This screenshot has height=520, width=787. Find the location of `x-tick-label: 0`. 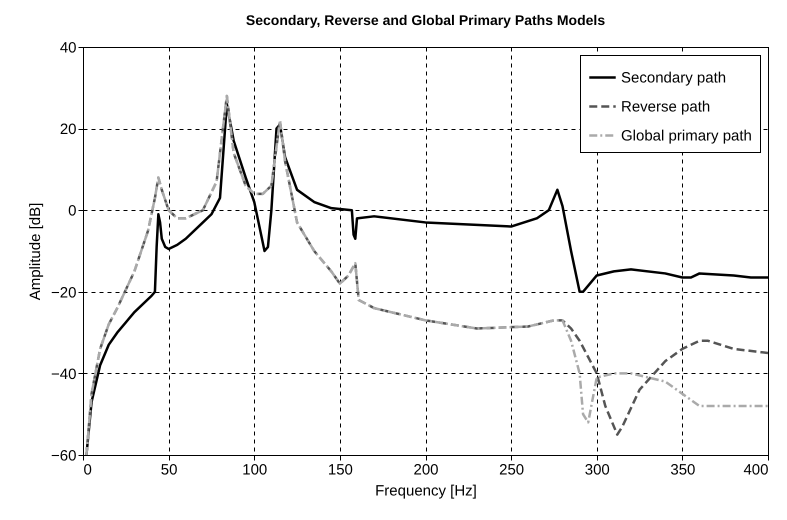

x-tick-label: 0 is located at coordinates (88, 470).